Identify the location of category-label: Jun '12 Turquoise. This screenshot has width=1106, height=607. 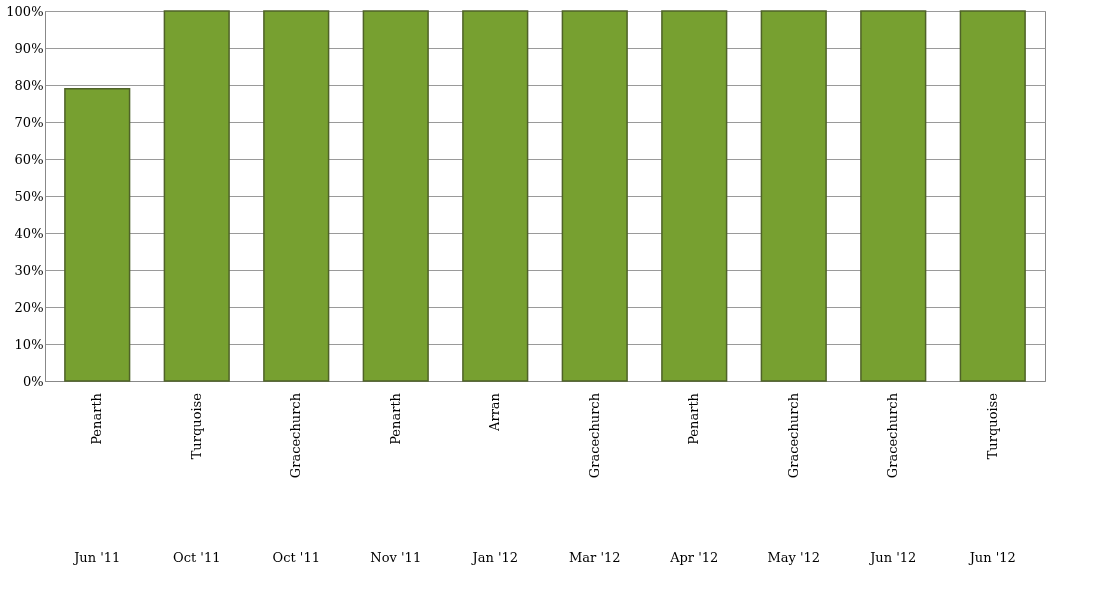
(992, 479).